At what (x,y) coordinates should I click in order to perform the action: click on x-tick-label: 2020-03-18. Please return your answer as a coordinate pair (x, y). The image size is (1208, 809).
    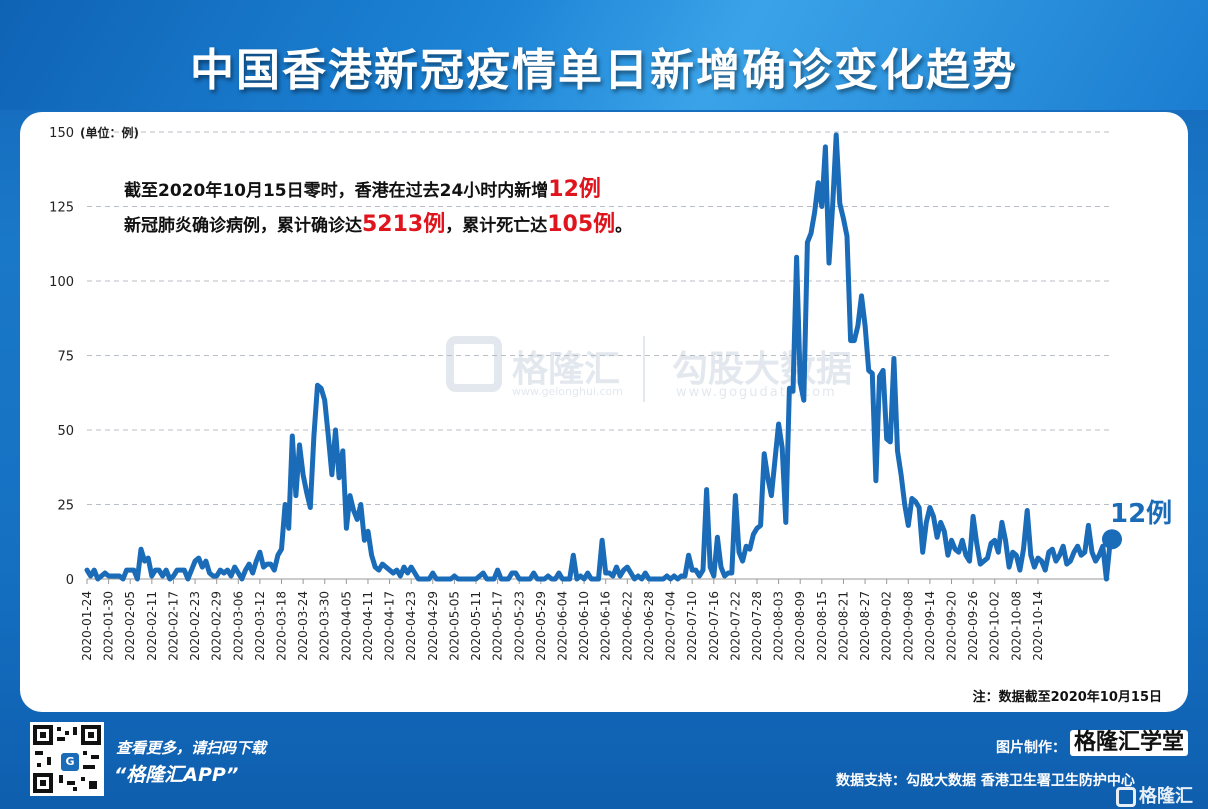
    Looking at the image, I should click on (282, 626).